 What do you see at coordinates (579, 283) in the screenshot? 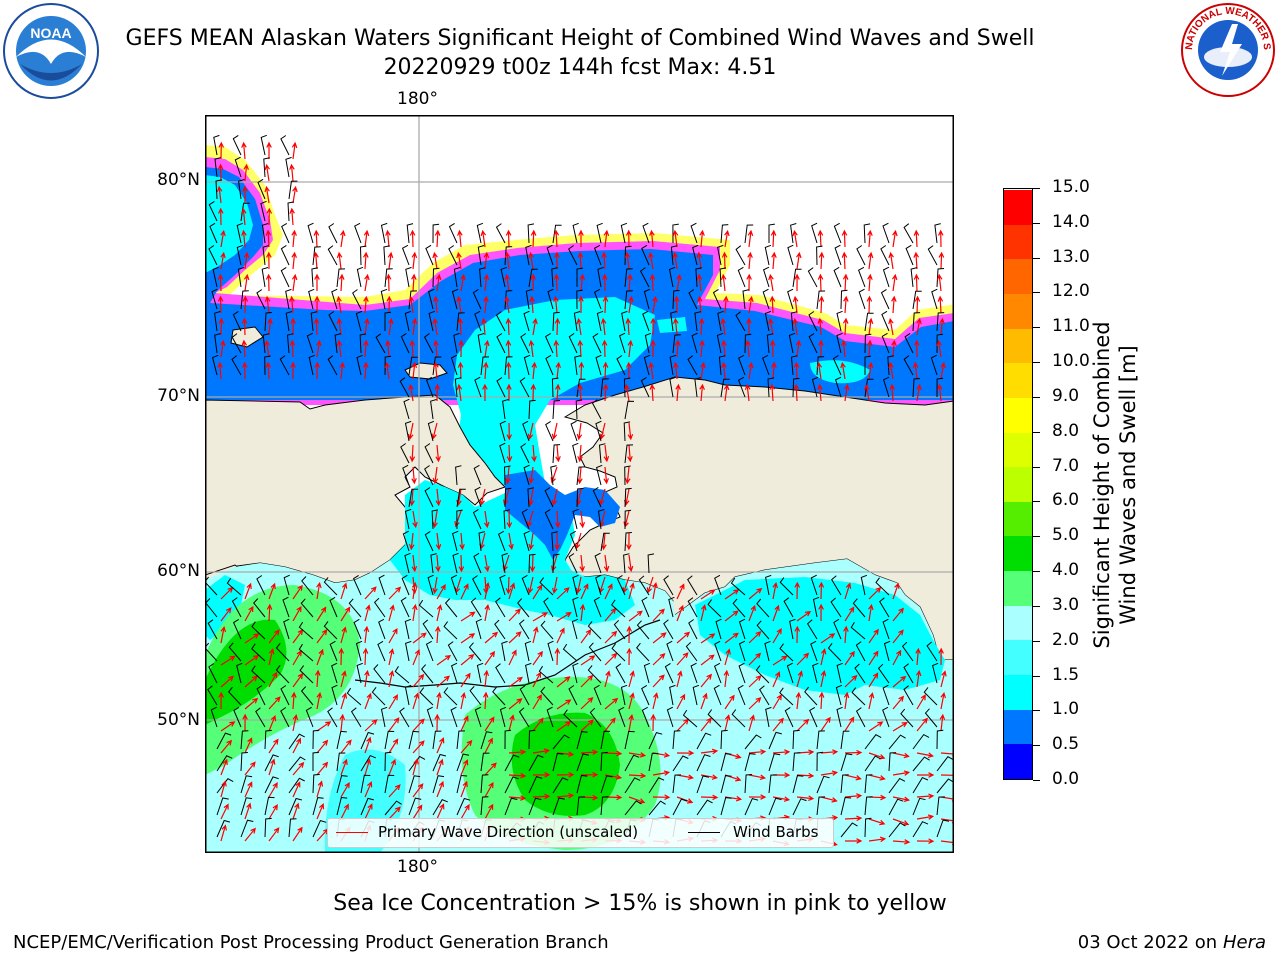
I see `ocean-arctic-0-5m` at bounding box center [579, 283].